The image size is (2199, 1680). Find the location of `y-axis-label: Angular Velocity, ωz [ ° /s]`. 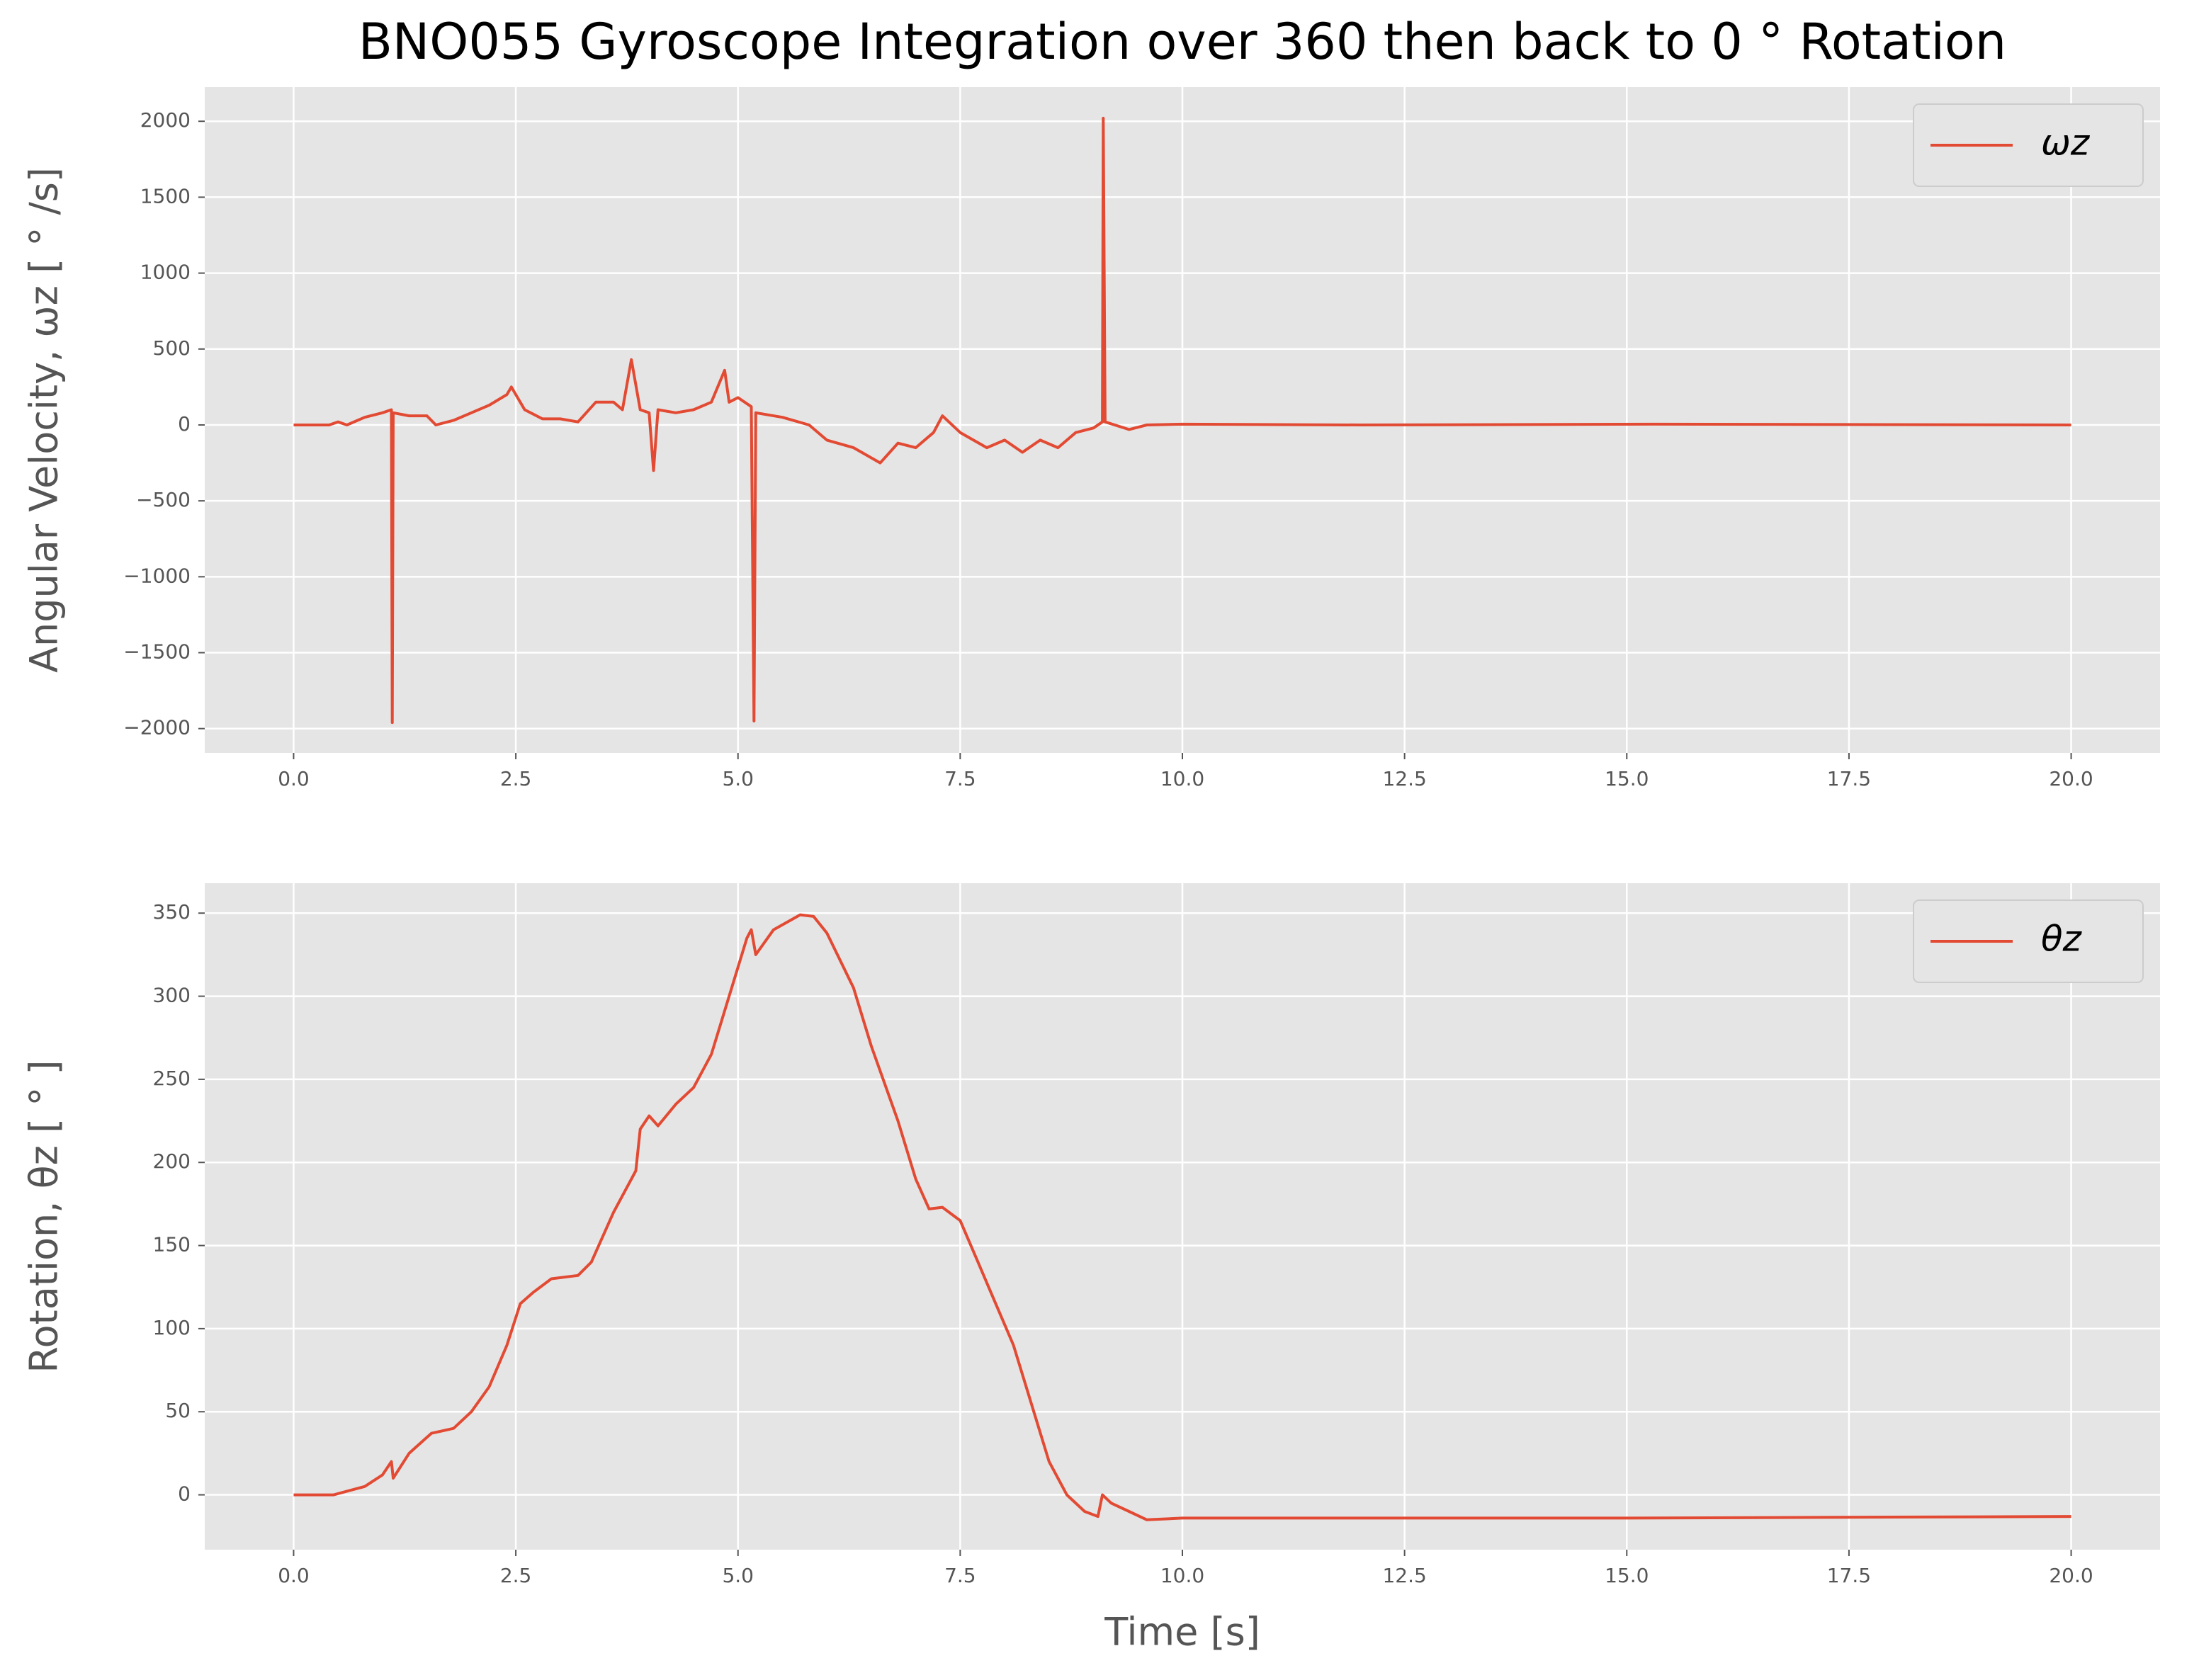

y-axis-label: Angular Velocity, ωz [ ° /s] is located at coordinates (45, 420).